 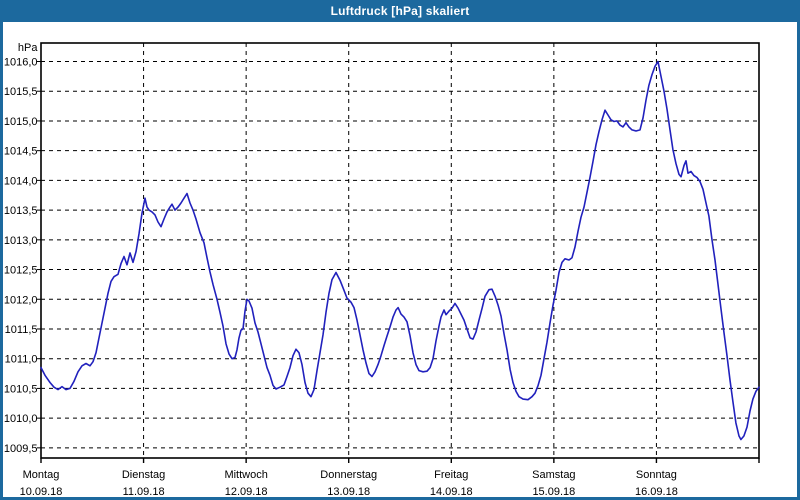 What do you see at coordinates (21, 300) in the screenshot?
I see `y-tick-label: 1012,0` at bounding box center [21, 300].